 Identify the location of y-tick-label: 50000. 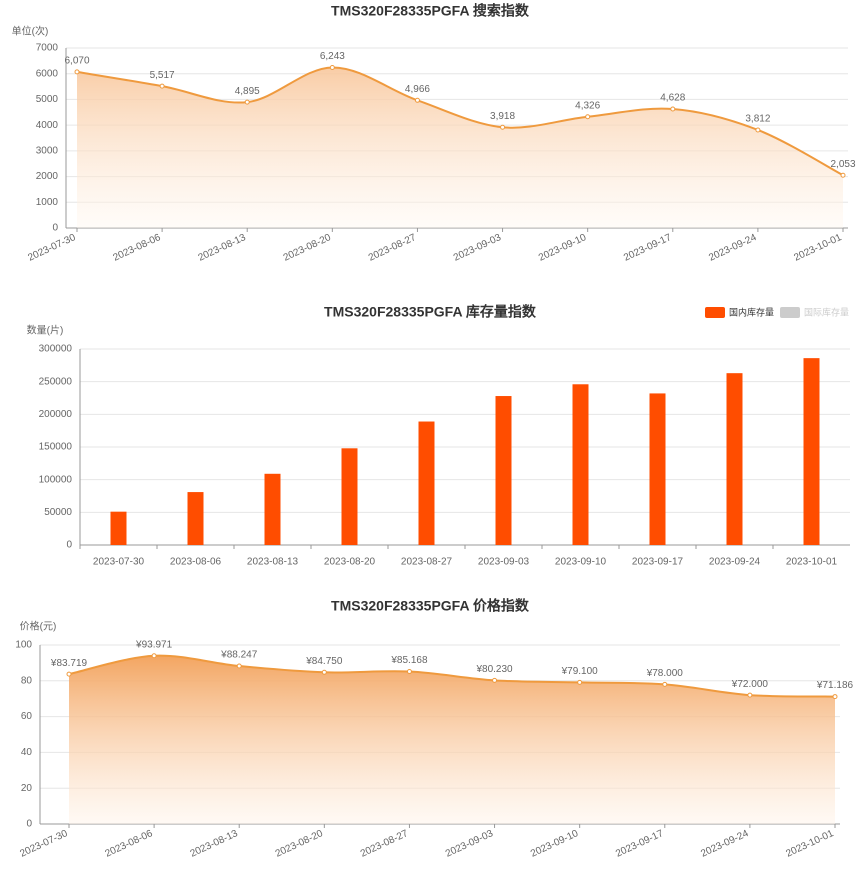
(58, 512).